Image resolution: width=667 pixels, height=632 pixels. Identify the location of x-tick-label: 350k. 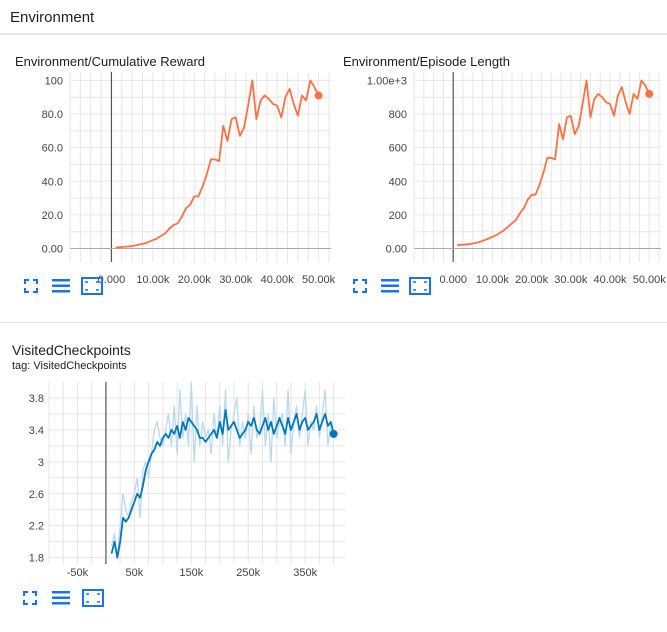
(305, 573).